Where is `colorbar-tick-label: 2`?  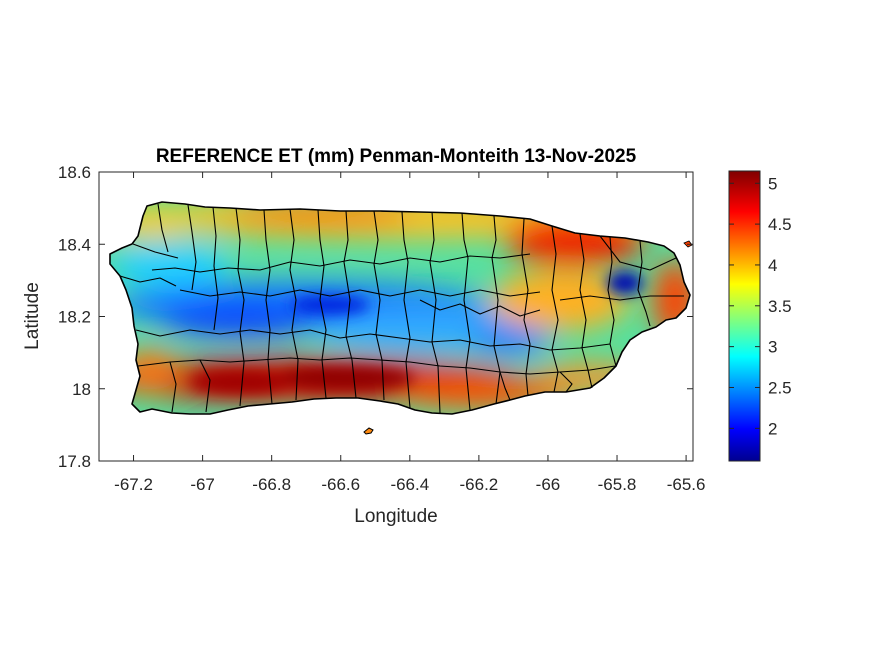 colorbar-tick-label: 2 is located at coordinates (772, 428).